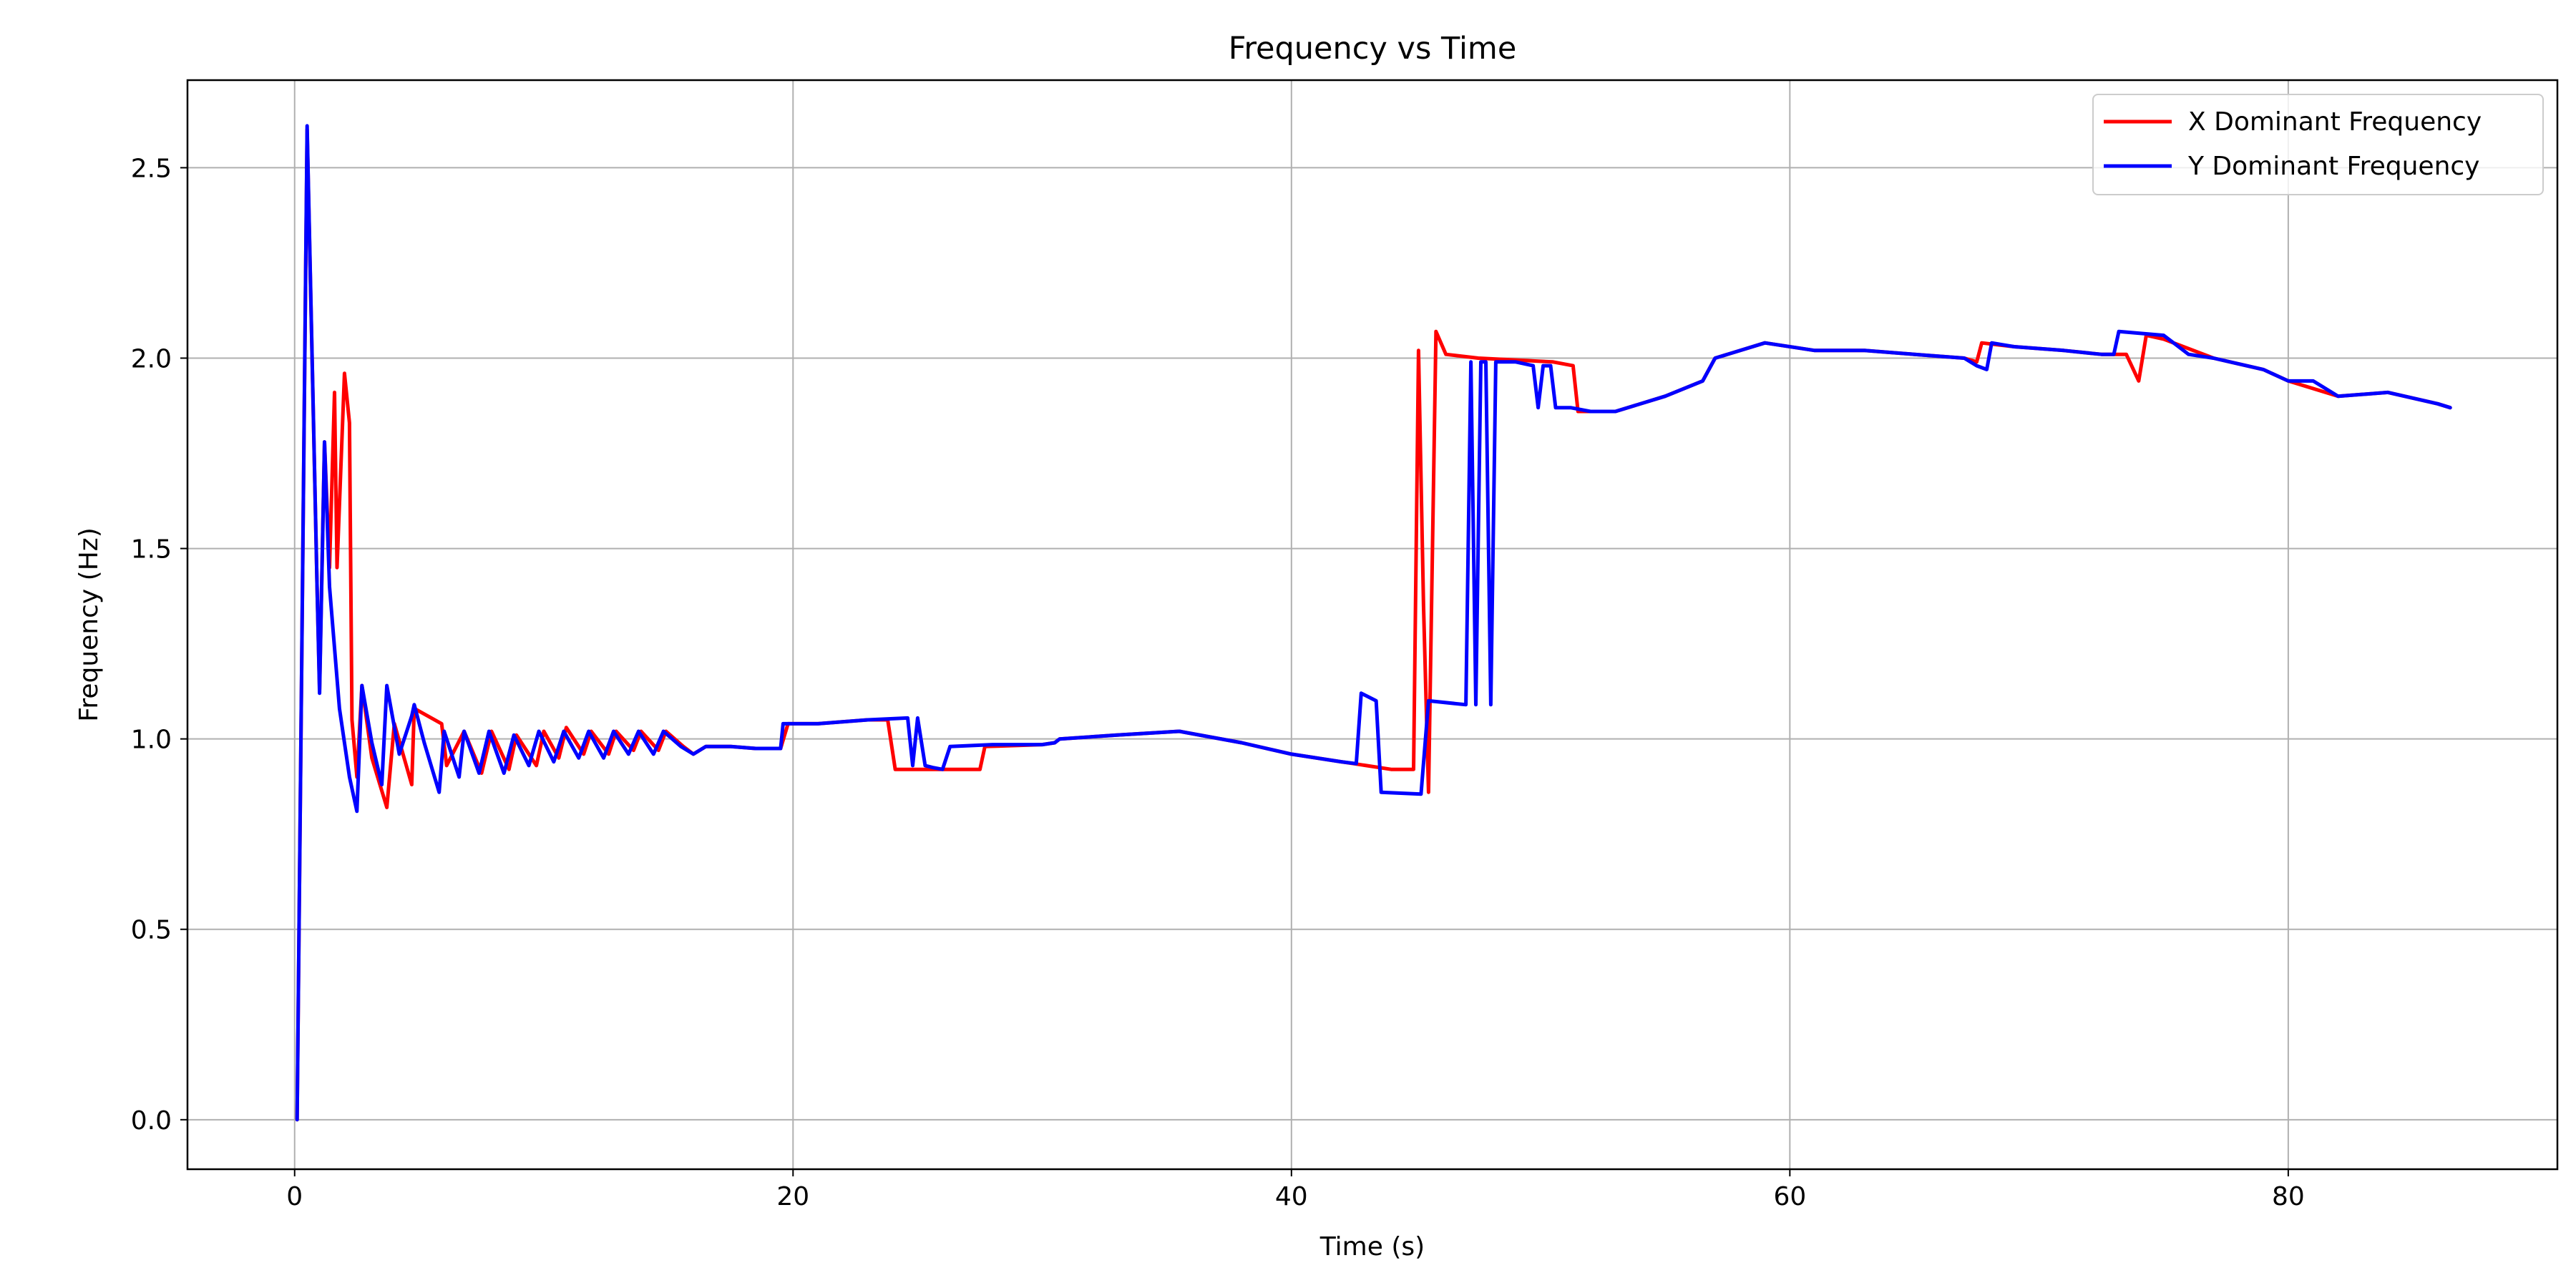  Describe the element at coordinates (1372, 1247) in the screenshot. I see `x-axis-label: Time (s)` at that location.